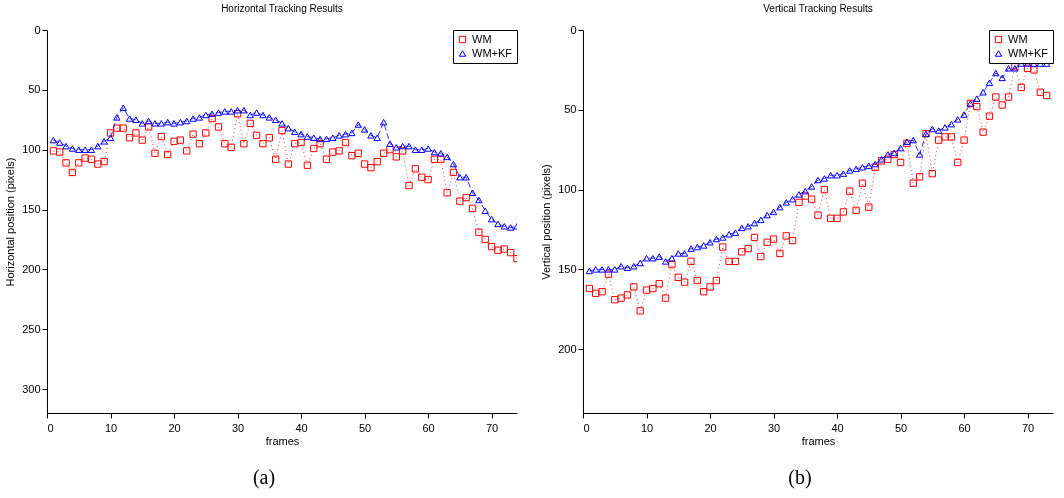 The height and width of the screenshot is (498, 1064). I want to click on y-tick-label: 300, so click(31, 388).